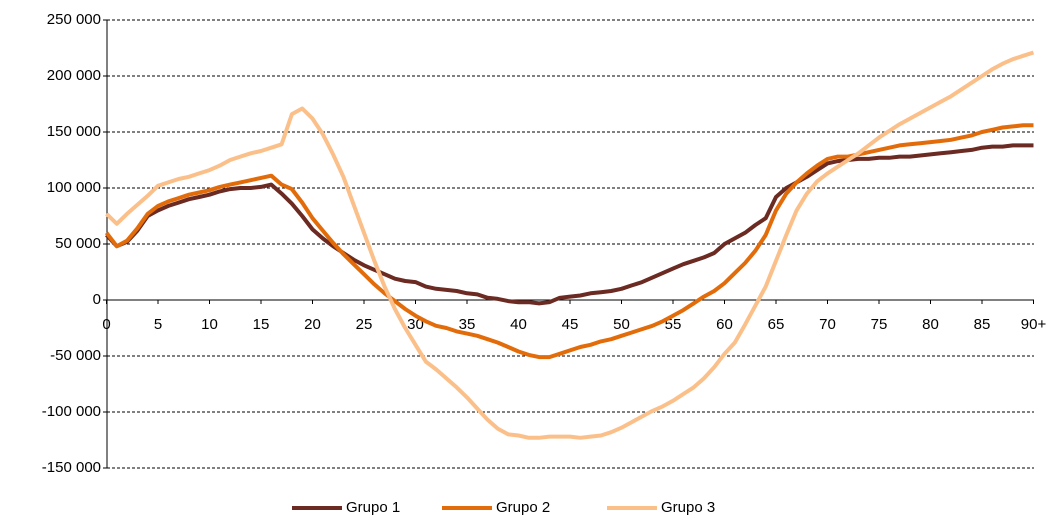 Image resolution: width=1049 pixels, height=521 pixels. Describe the element at coordinates (78, 243) in the screenshot. I see `y-tick-label: 50 000` at that location.